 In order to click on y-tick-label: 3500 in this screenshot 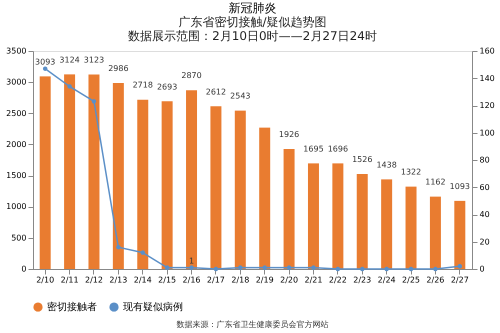, I will do `click(16, 51)`.